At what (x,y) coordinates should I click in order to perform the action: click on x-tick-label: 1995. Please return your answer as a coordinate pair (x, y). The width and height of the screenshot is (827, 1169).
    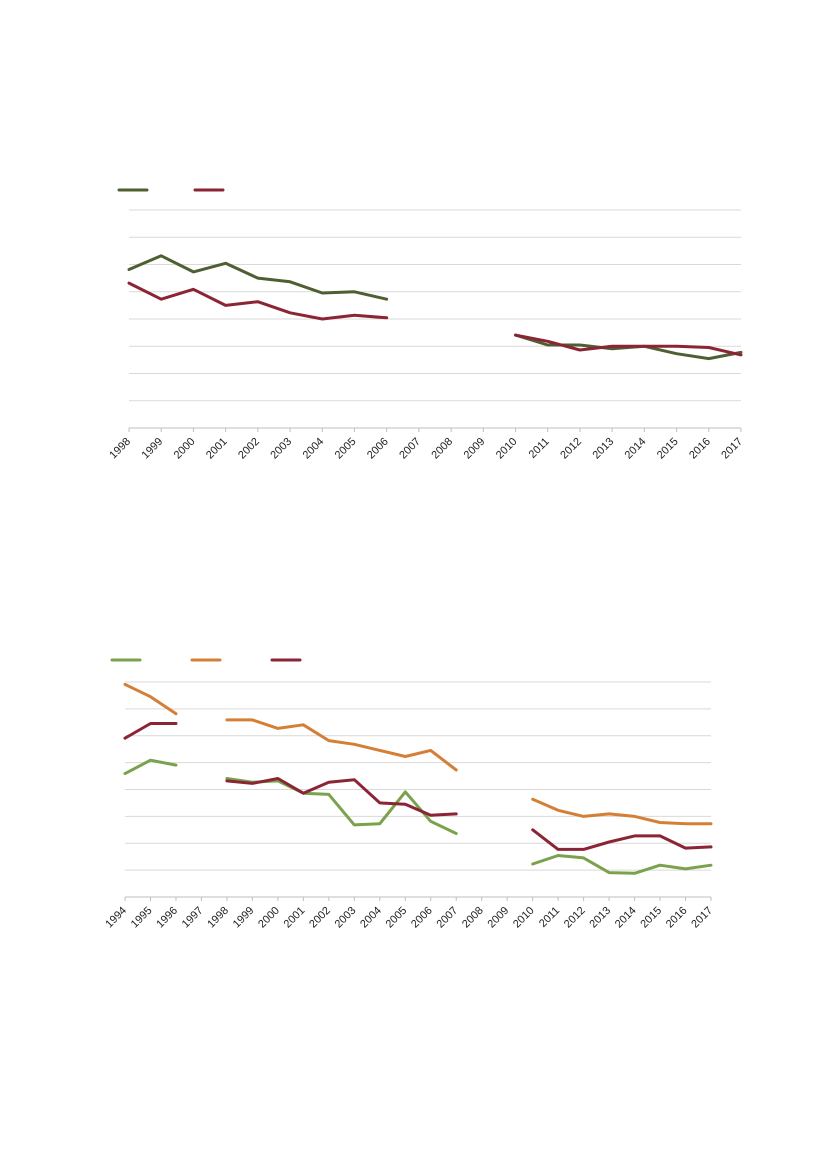
    Looking at the image, I should click on (142, 918).